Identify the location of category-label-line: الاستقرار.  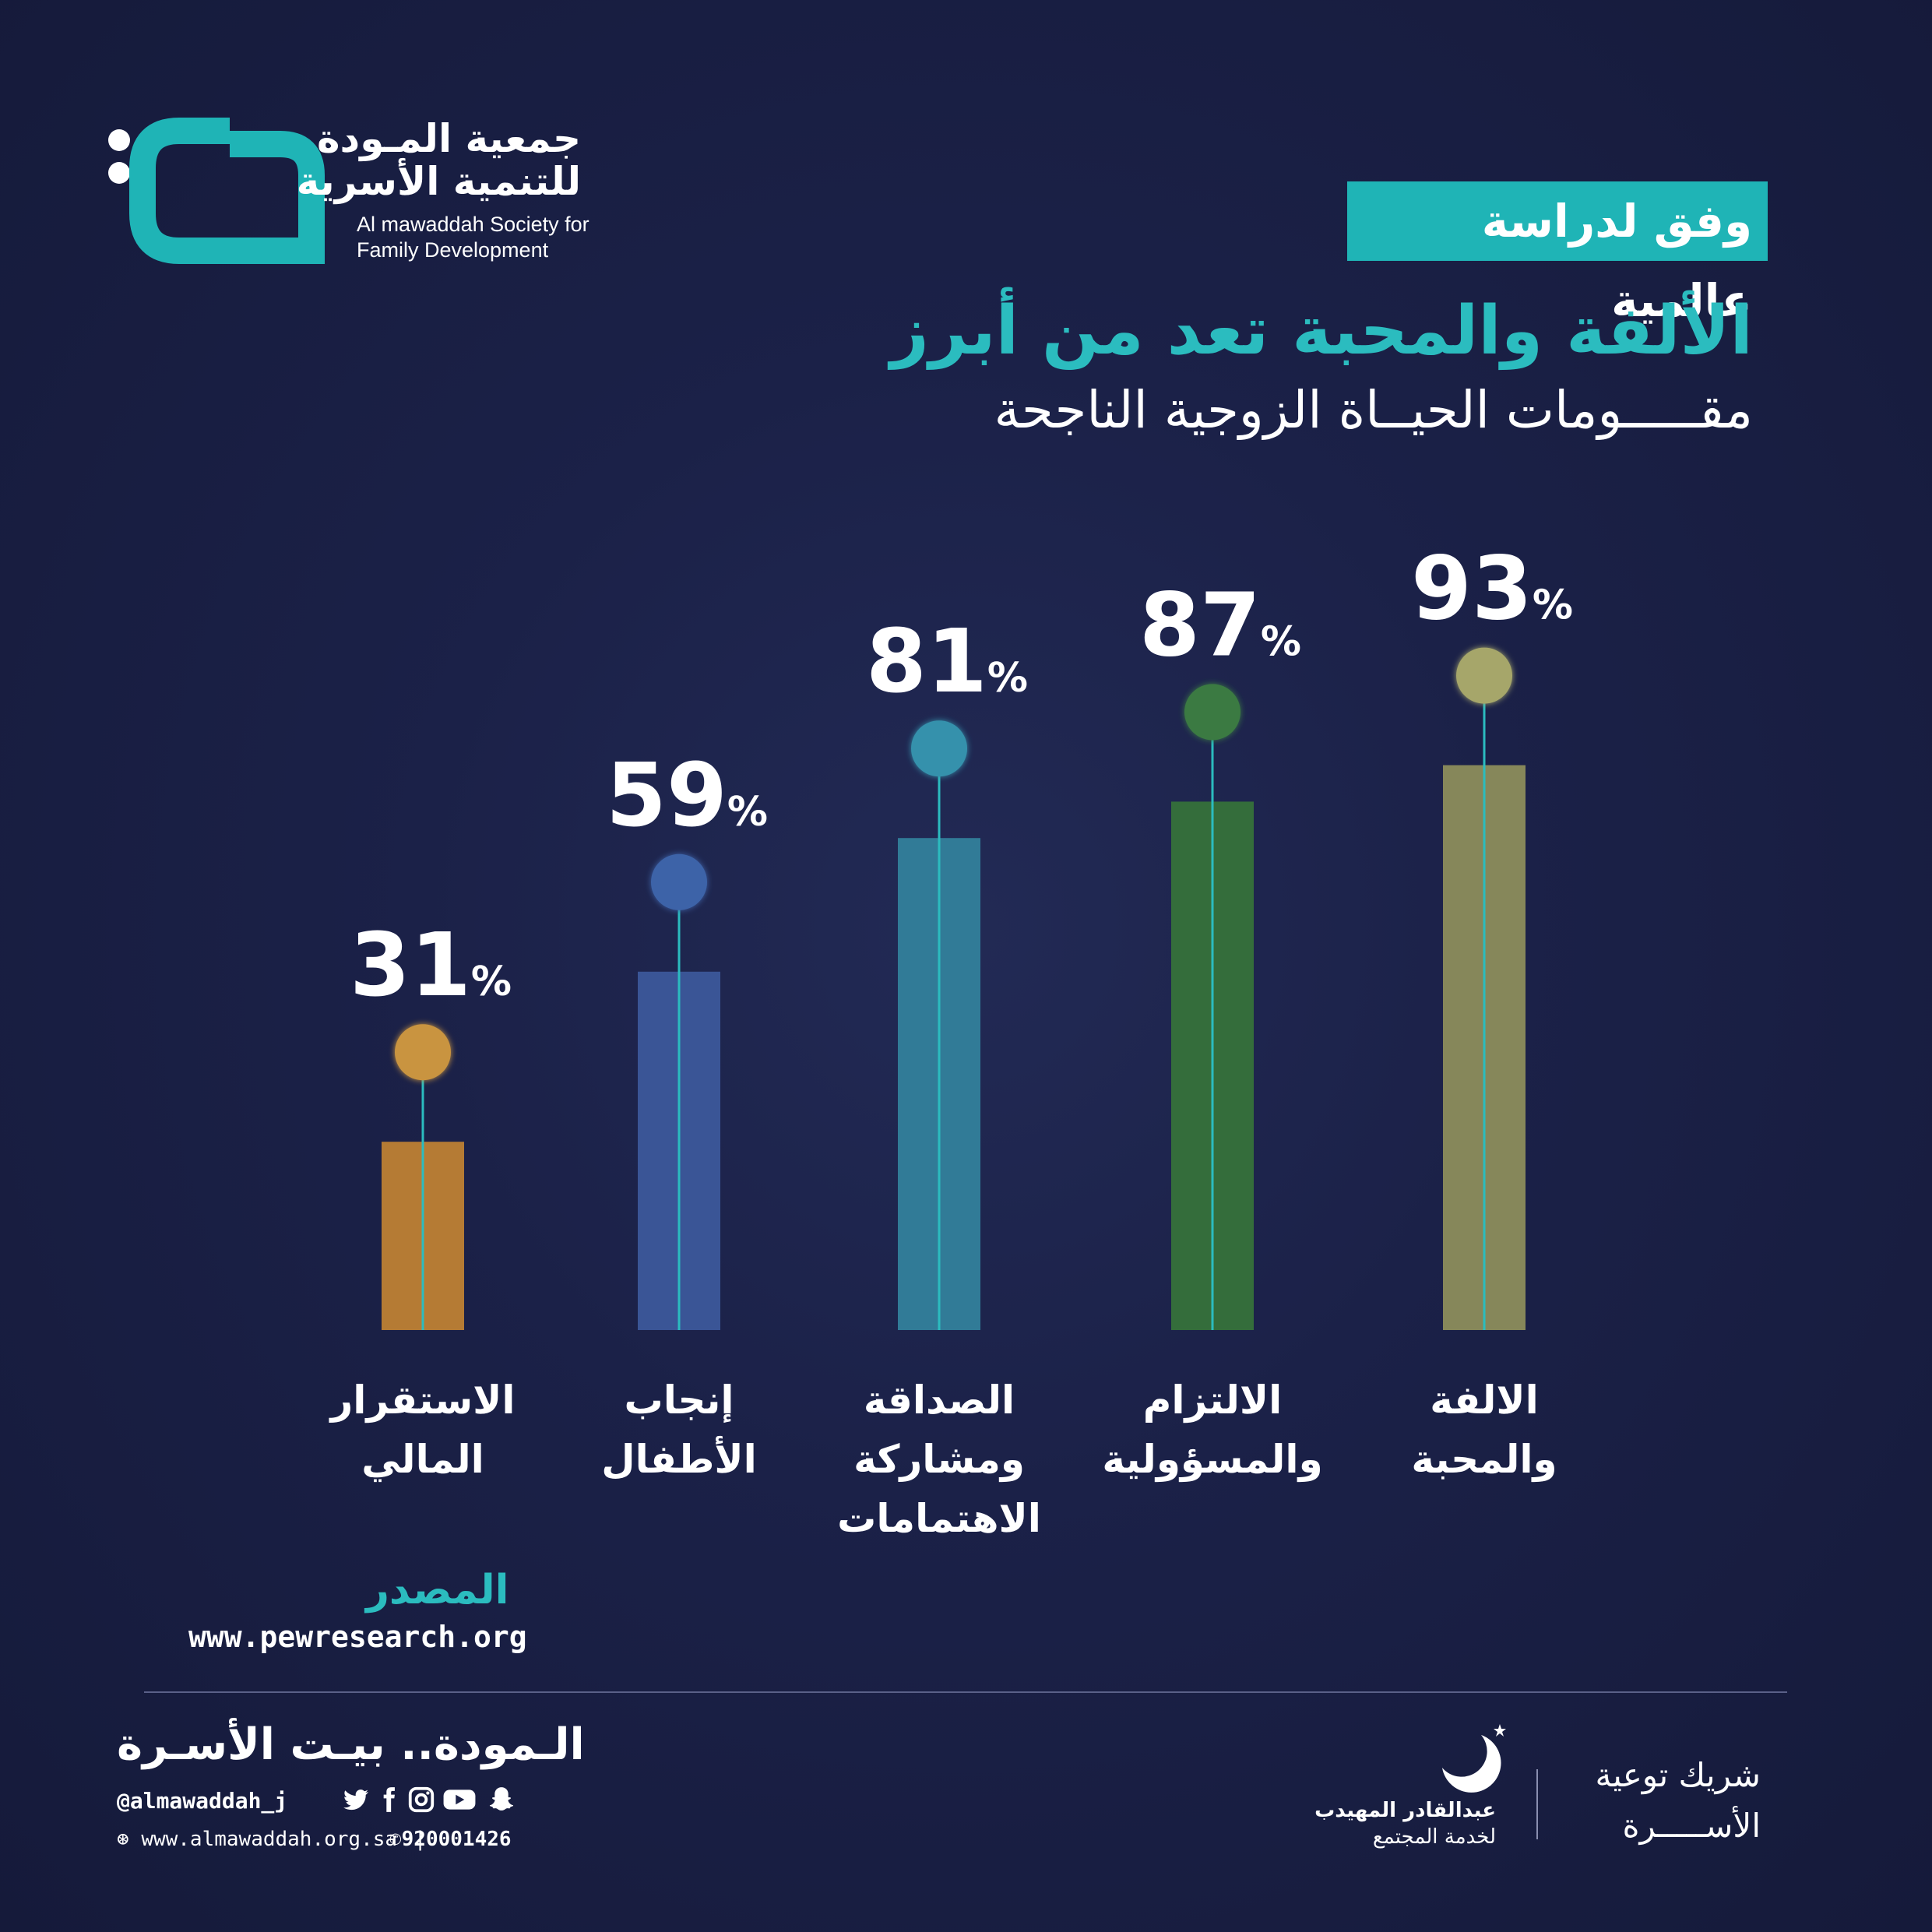
(423, 1400).